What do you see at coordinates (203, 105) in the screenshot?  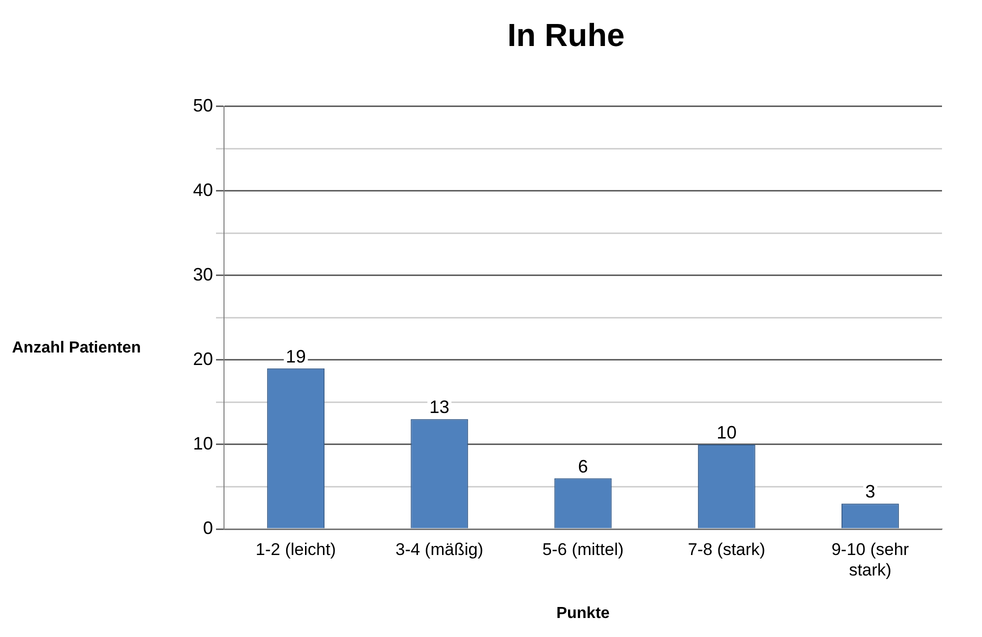 I see `y-tick-label: 50` at bounding box center [203, 105].